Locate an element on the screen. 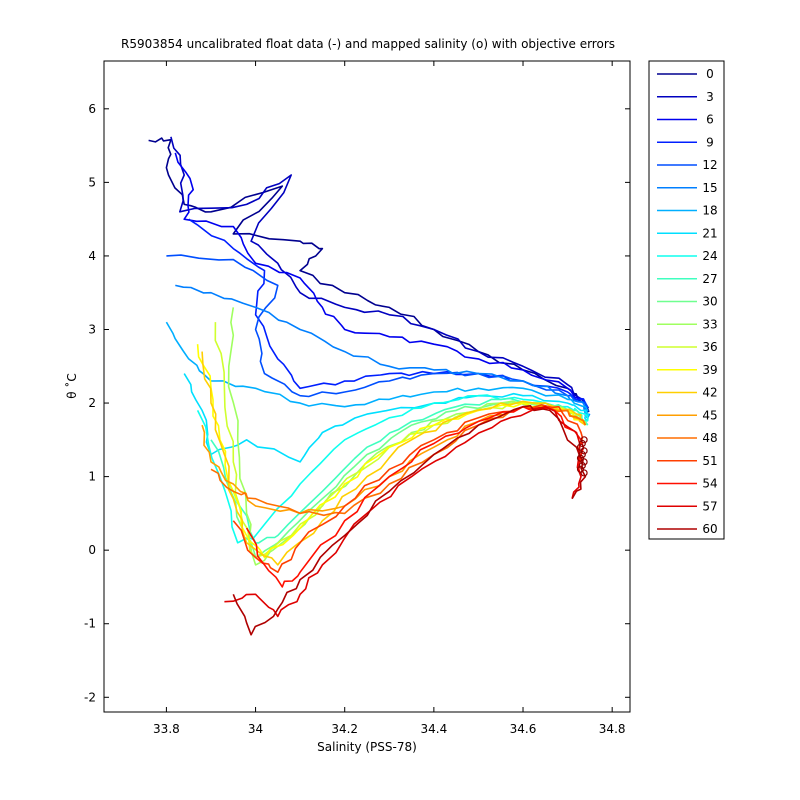  y-tick-label: -2 is located at coordinates (90, 697).